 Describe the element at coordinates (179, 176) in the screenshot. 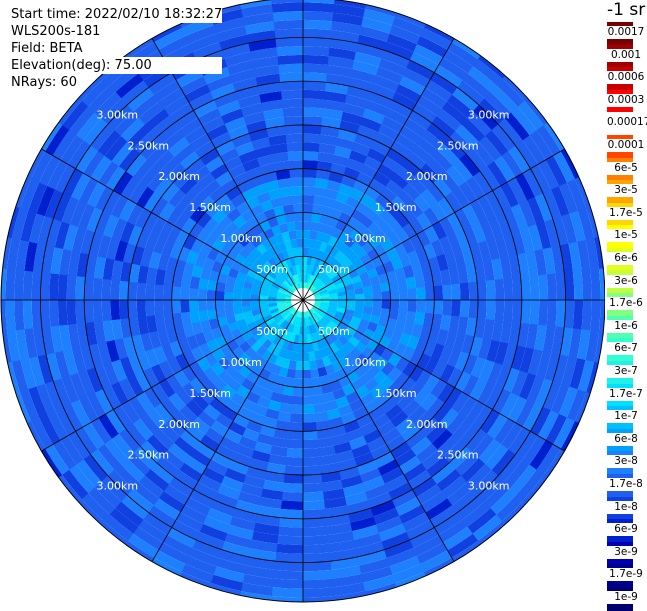

I see `range-ring-label: 2.00km` at that location.